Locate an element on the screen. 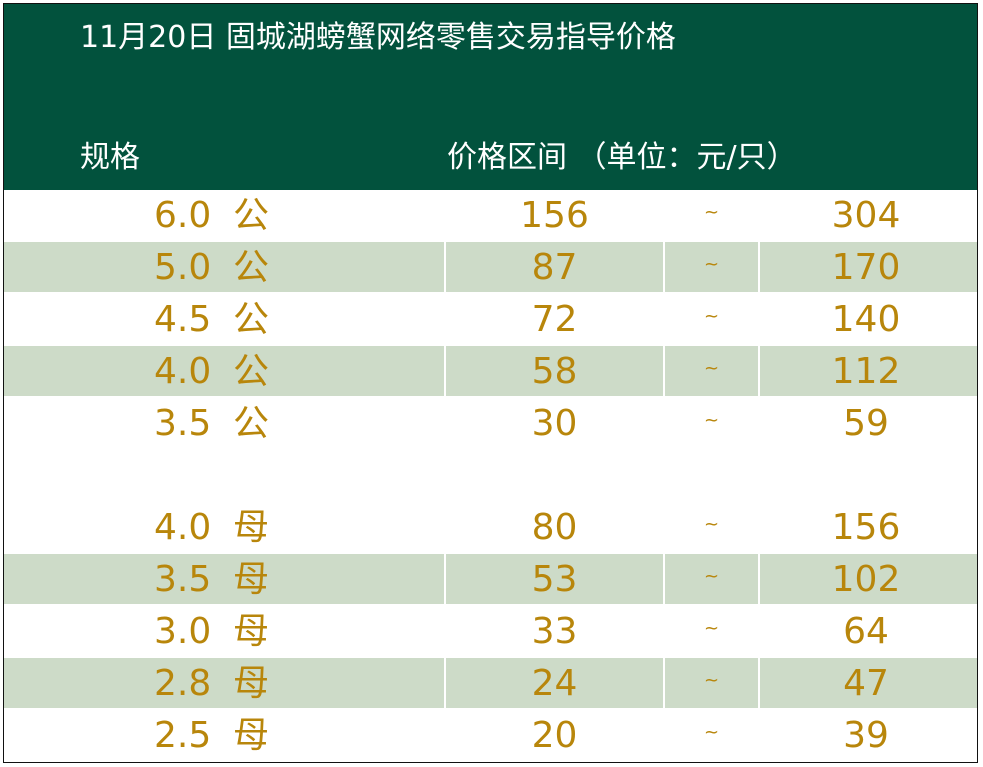  spec-size: 3.0 is located at coordinates (183, 631).